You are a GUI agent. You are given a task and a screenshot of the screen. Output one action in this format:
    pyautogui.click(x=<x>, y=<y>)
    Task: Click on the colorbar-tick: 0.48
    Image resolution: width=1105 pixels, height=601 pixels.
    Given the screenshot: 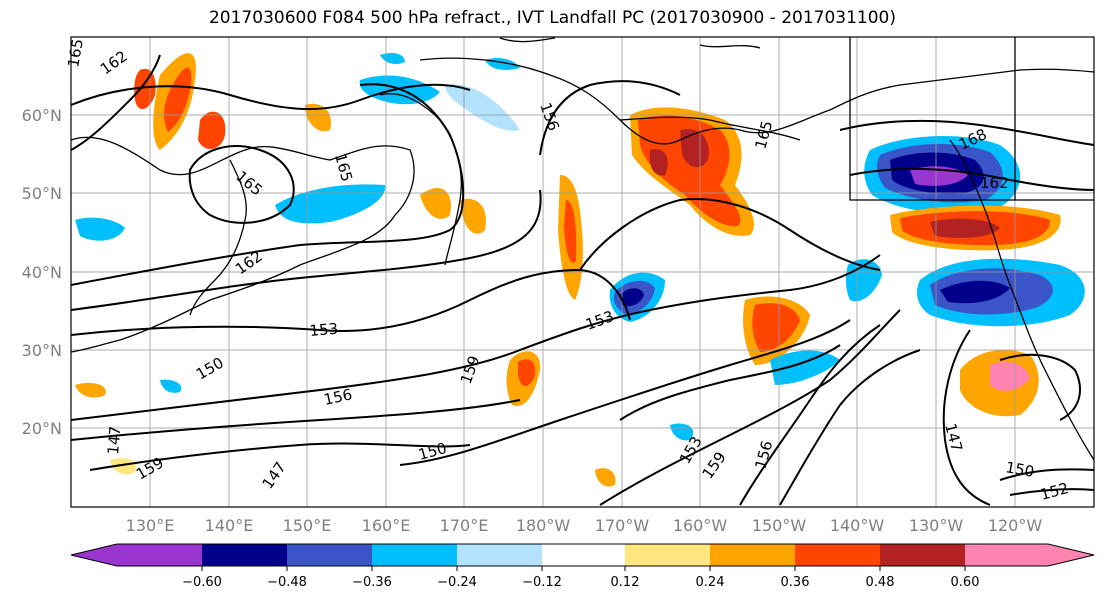 What is the action you would take?
    pyautogui.click(x=880, y=582)
    